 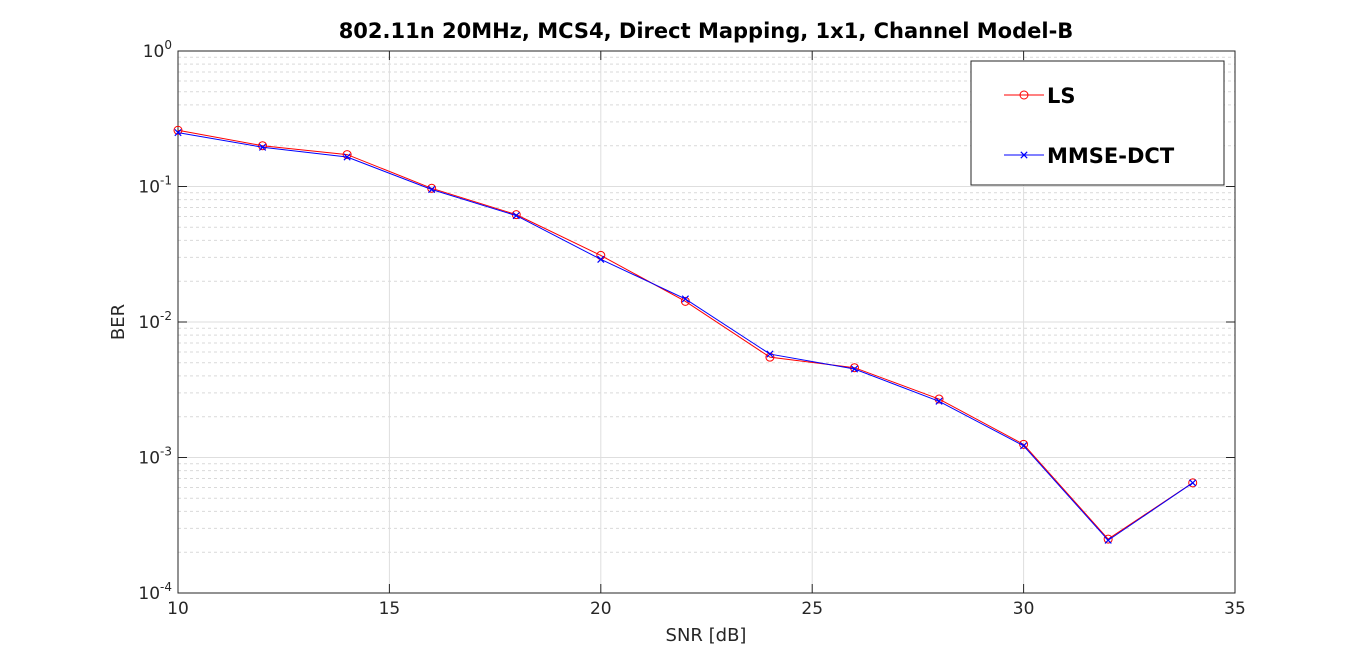 What do you see at coordinates (1111, 156) in the screenshot?
I see `legend-label: MMSE-DCT` at bounding box center [1111, 156].